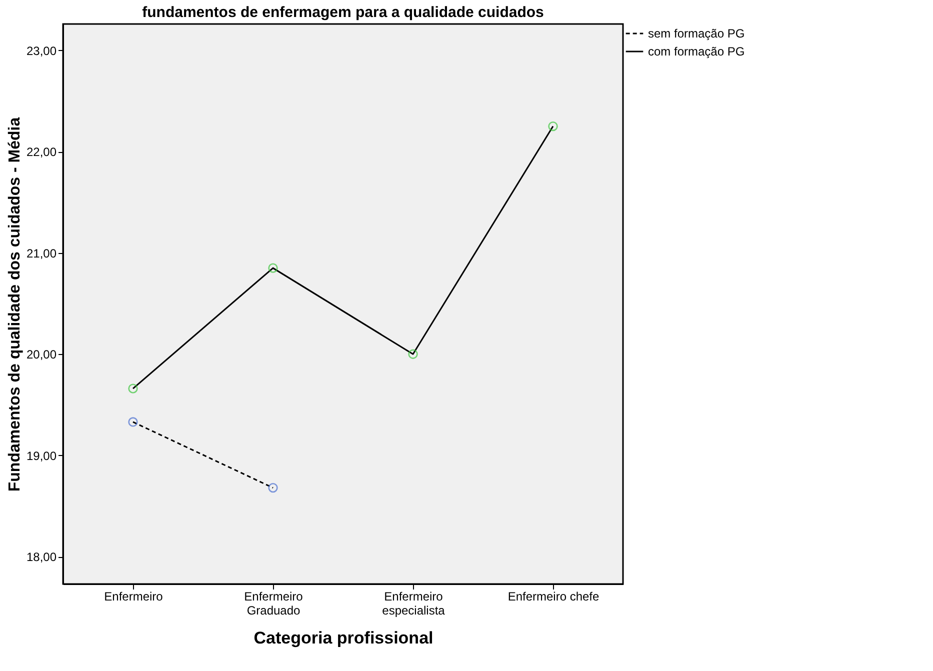  What do you see at coordinates (343, 12) in the screenshot?
I see `chart-title: fundamentos de enfermagem para a qualidade cuidados` at bounding box center [343, 12].